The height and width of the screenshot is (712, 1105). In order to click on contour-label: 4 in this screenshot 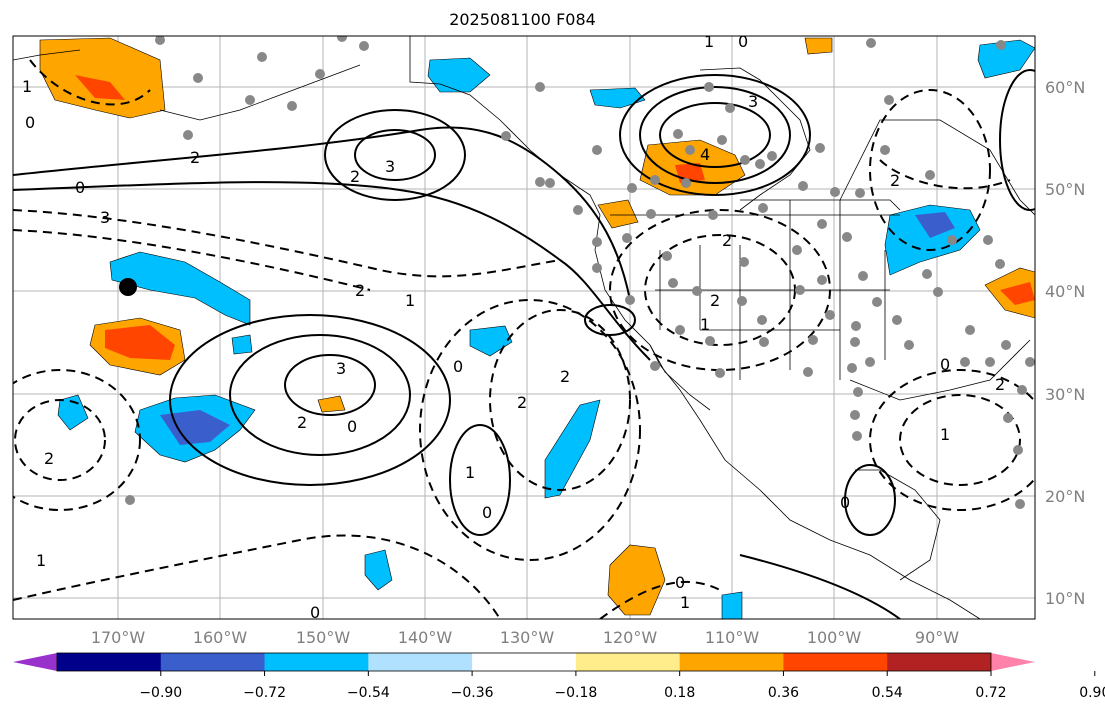, I will do `click(705, 154)`.